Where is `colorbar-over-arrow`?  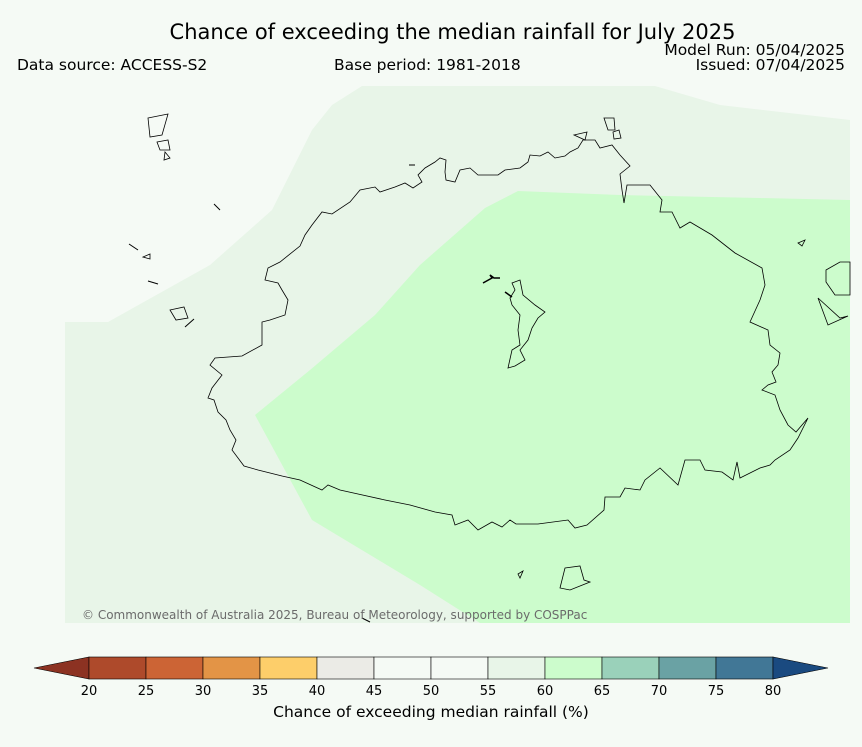
colorbar-over-arrow is located at coordinates (800, 668).